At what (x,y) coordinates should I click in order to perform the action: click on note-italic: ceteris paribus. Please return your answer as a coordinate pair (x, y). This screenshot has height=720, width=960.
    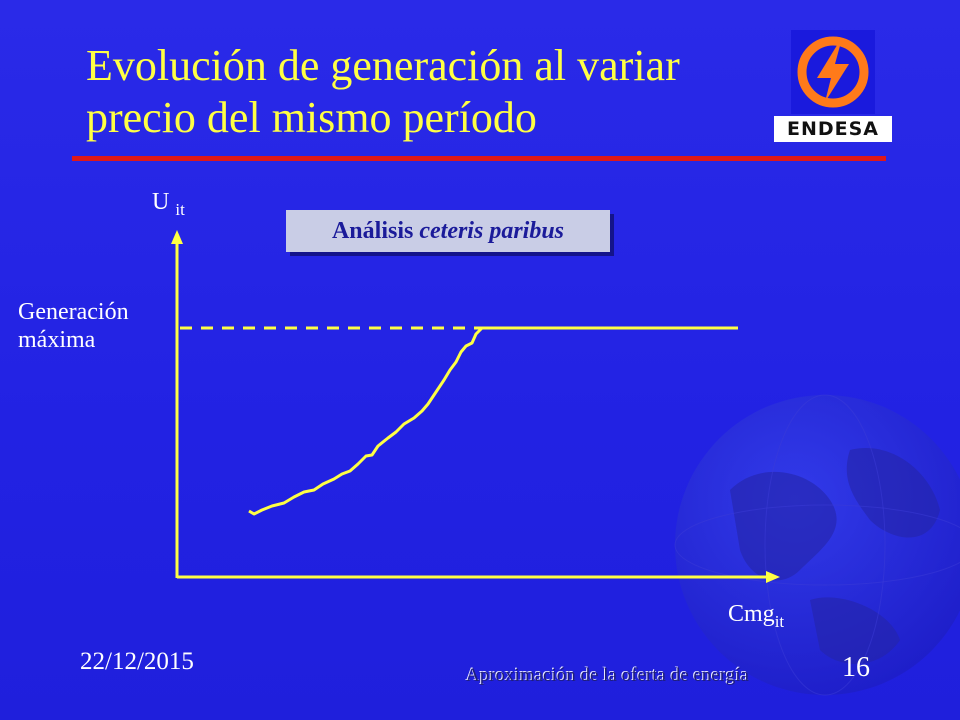
    Looking at the image, I should click on (492, 231).